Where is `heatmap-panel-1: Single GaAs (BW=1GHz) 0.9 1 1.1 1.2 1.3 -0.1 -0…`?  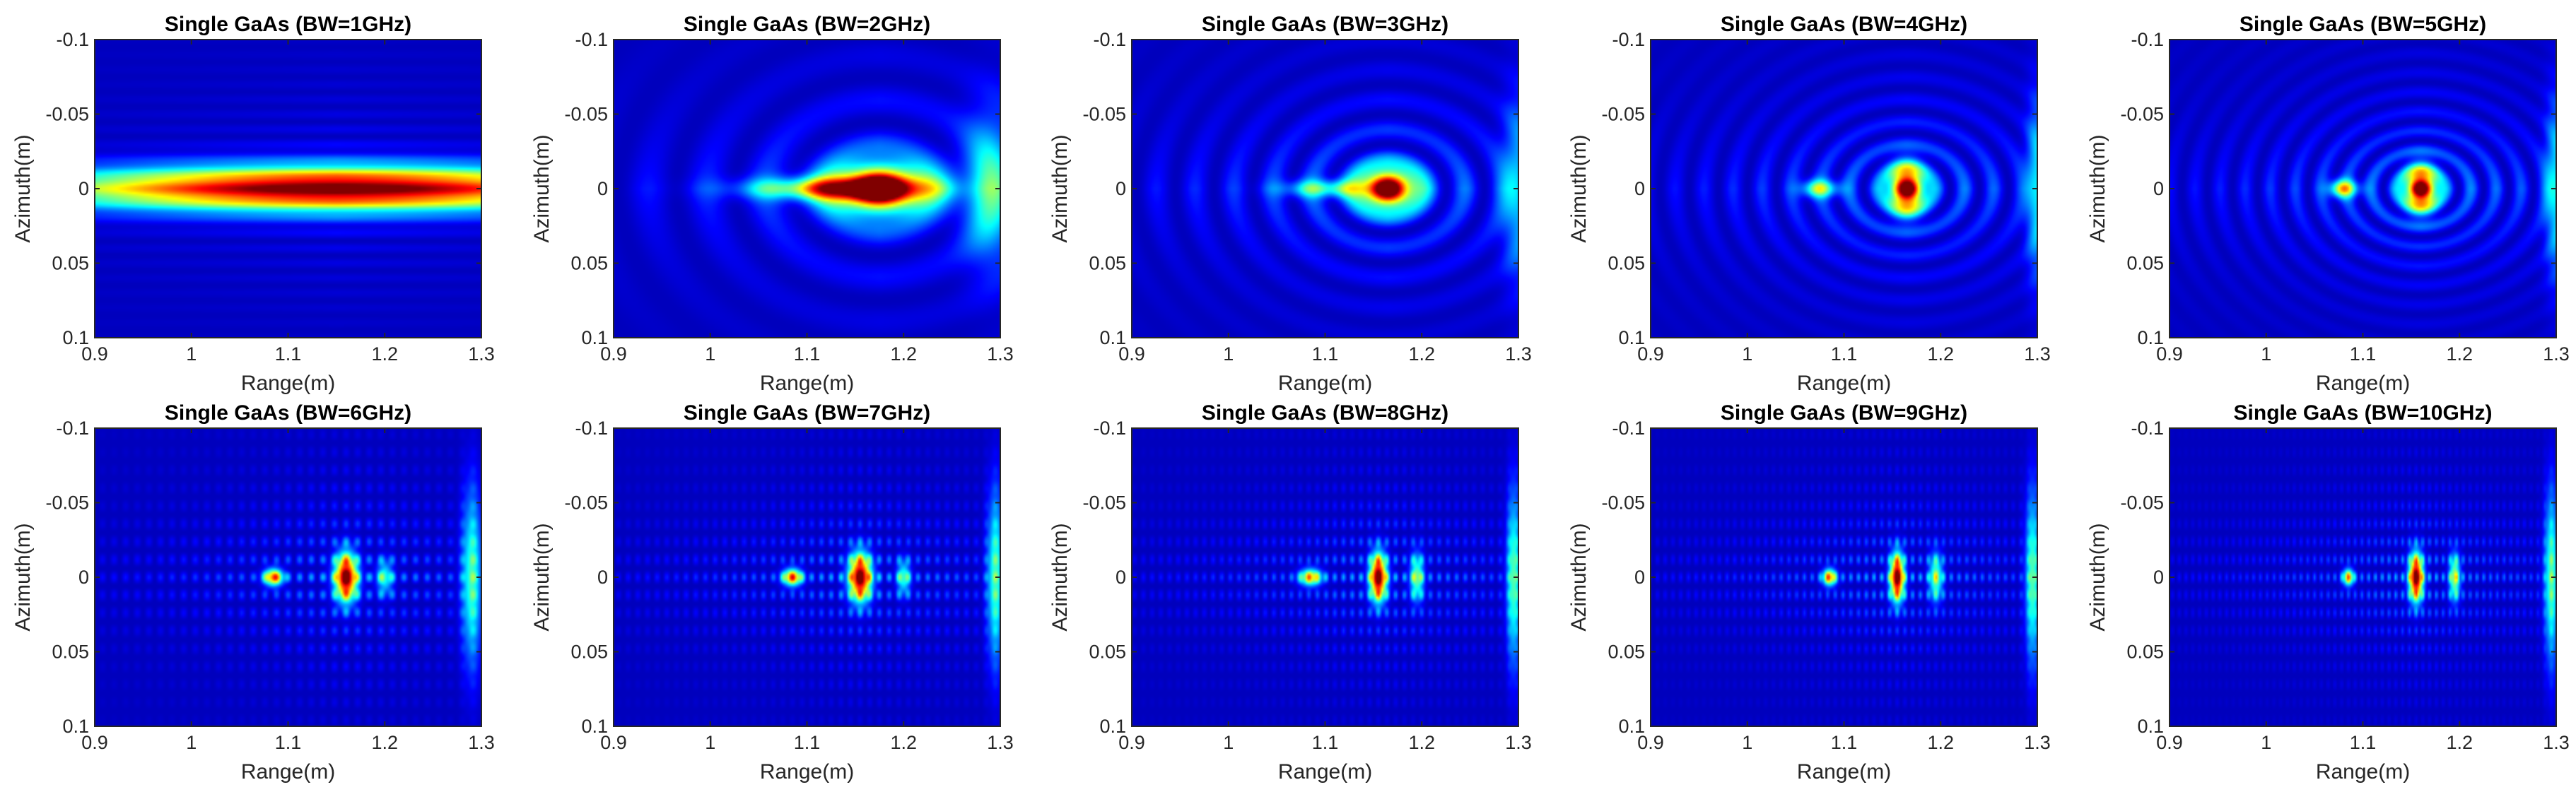
heatmap-panel-1: Single GaAs (BW=1GHz) 0.9 1 1.1 1.2 1.3 -0.1 -0… is located at coordinates (253, 204).